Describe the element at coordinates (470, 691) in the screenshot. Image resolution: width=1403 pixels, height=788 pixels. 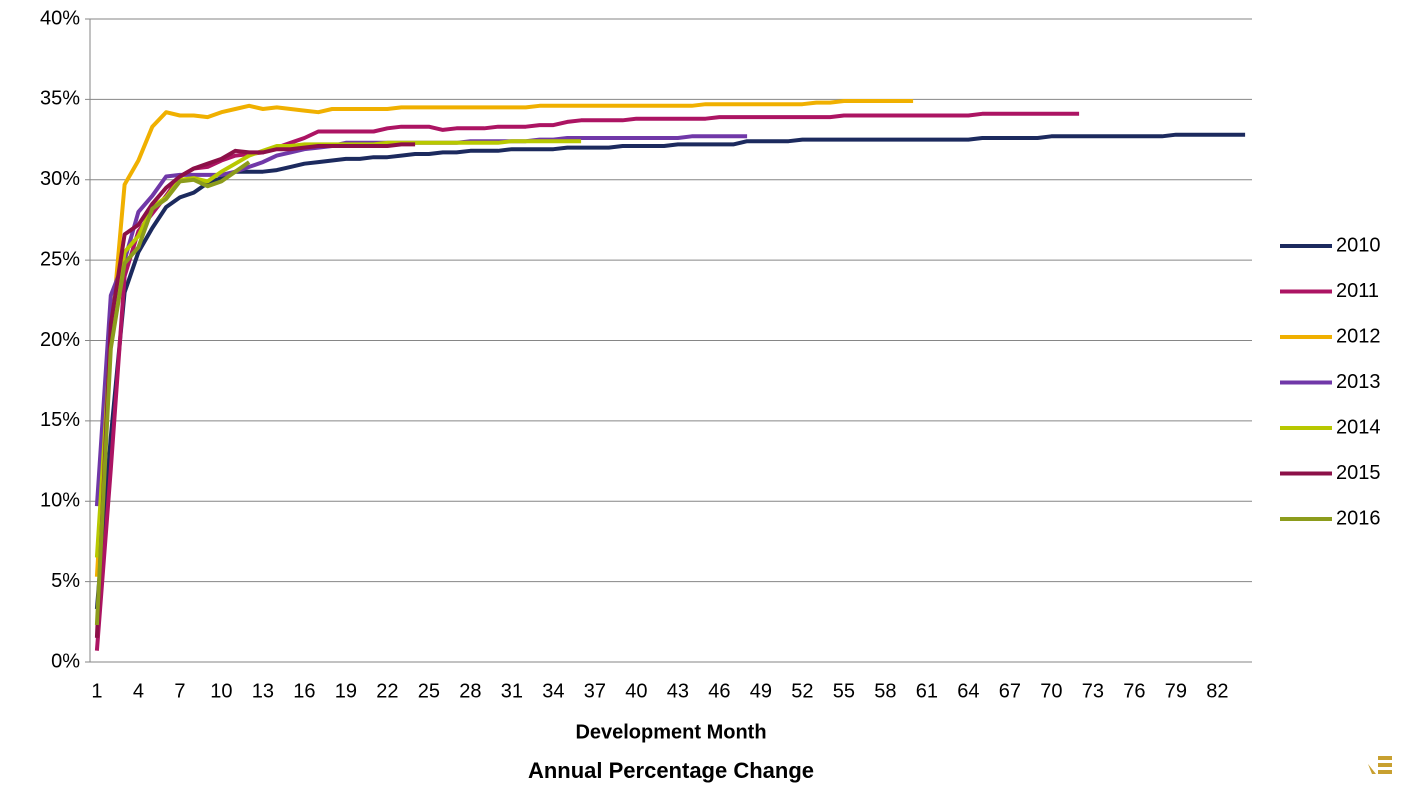
I see `x-tick-label: 28` at that location.